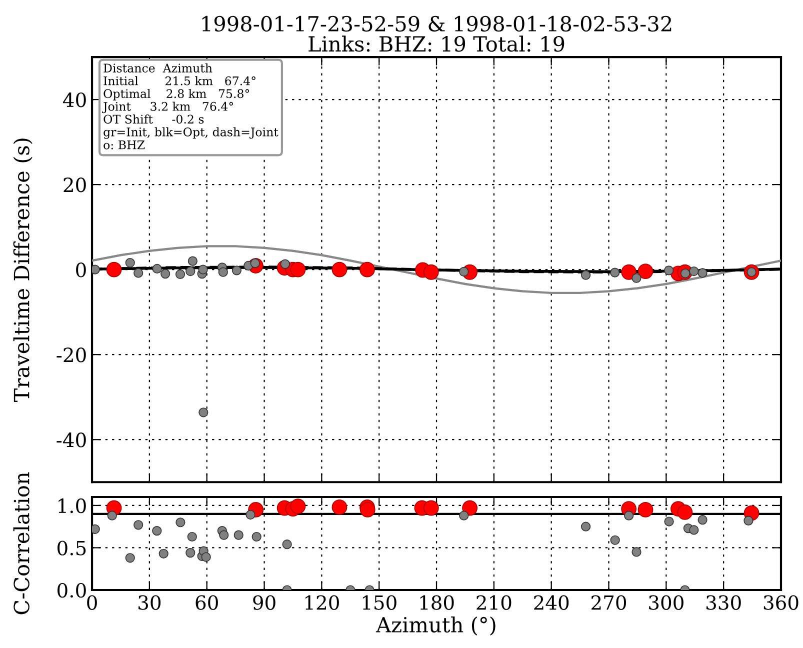 The height and width of the screenshot is (648, 803). Describe the element at coordinates (154, 119) in the screenshot. I see `annotation: OT Shift -0.2 s` at that location.